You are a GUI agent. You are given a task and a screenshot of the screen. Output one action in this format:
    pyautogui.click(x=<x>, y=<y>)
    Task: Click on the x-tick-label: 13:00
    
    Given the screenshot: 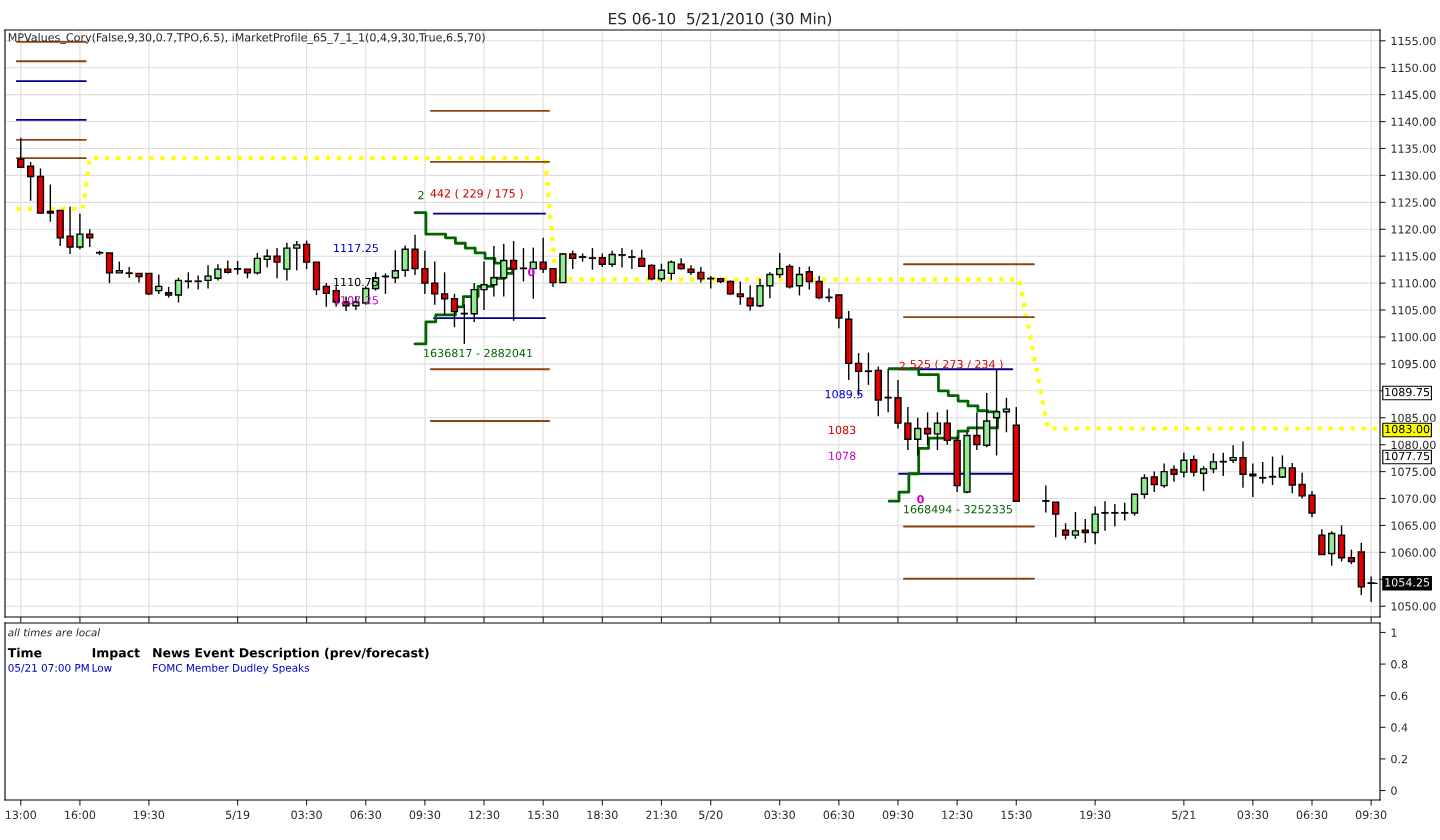 What is the action you would take?
    pyautogui.click(x=21, y=815)
    